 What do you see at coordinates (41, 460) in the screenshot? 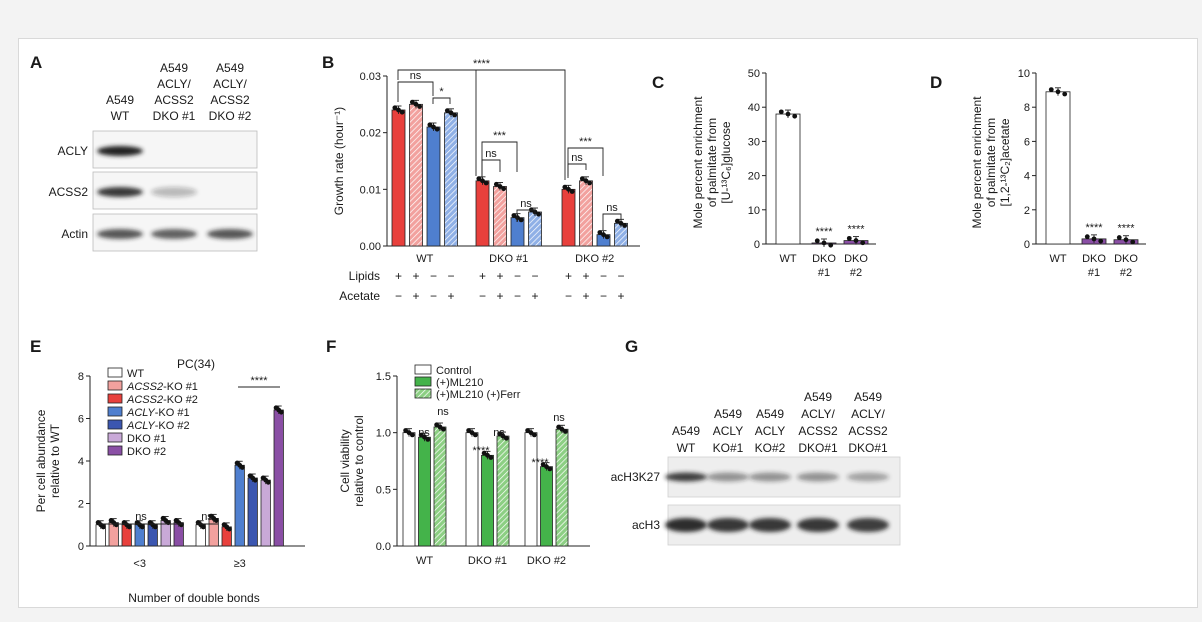
I see `panel-e-y-axis-label-line: Per cell abundance` at bounding box center [41, 460].